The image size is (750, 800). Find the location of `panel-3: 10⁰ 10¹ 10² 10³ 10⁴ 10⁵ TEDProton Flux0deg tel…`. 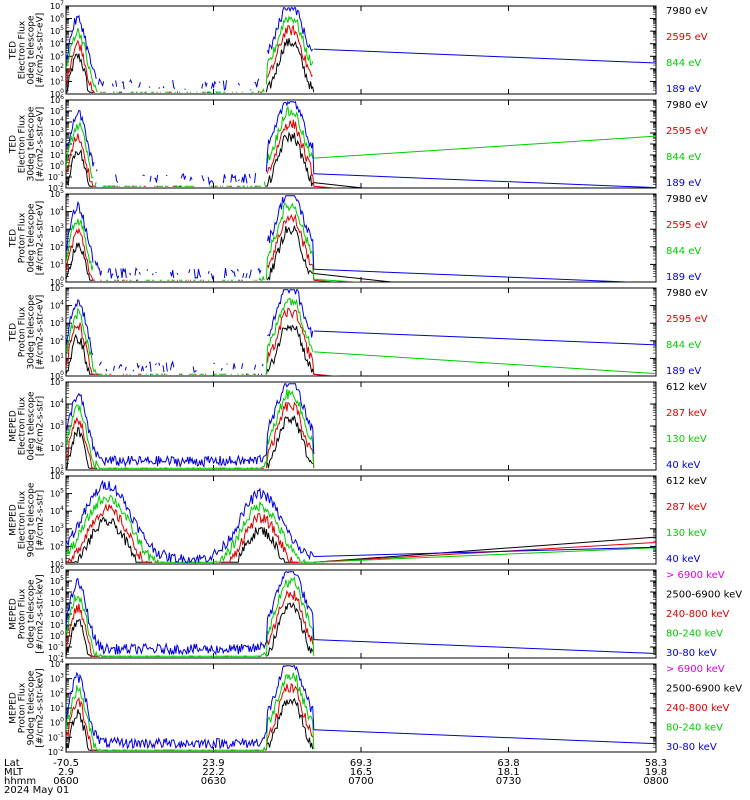

panel-3: 10⁰ 10¹ 10² 10³ 10⁴ 10⁵ TEDProton Flux0deg tel… is located at coordinates (358, 237).